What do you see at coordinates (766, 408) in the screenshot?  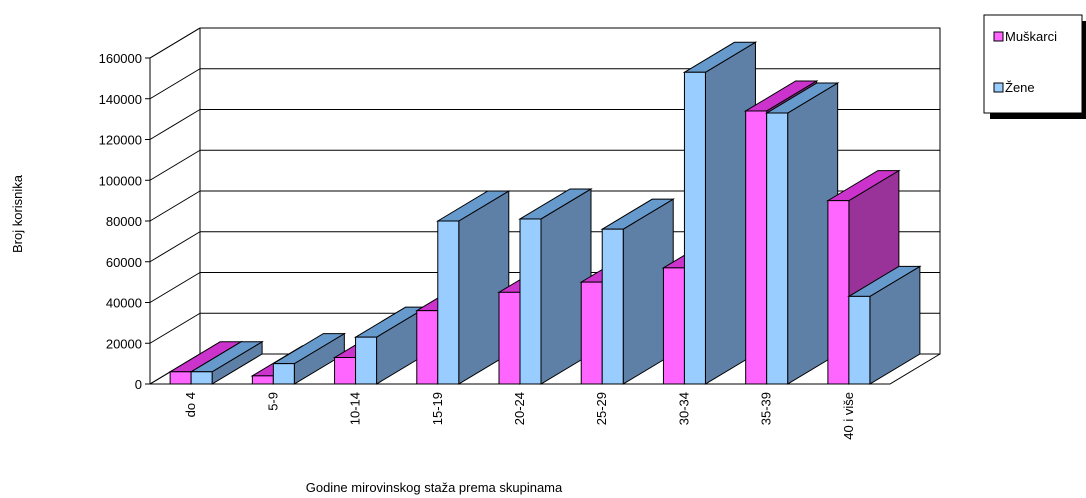 I see `x-tick-label-35-39: 35-39` at bounding box center [766, 408].